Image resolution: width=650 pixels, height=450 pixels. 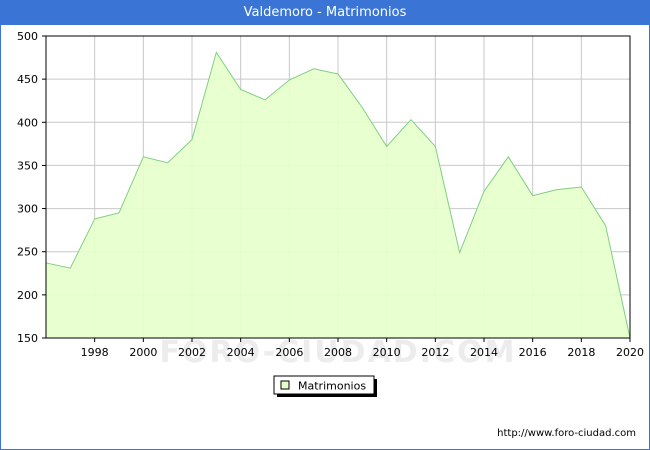 What do you see at coordinates (27, 252) in the screenshot?
I see `y-tick-label-250: 250` at bounding box center [27, 252].